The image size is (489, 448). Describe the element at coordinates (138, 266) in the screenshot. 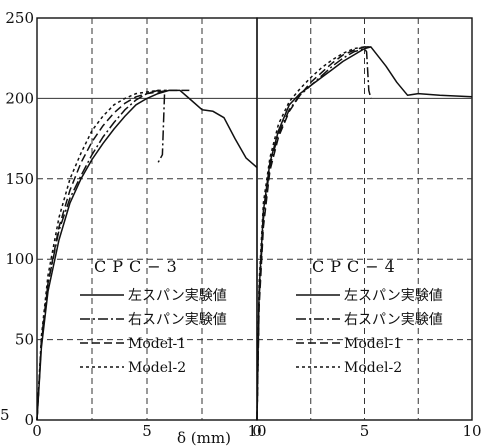

I see `panel-cpc-3-label: CPC−3` at that location.